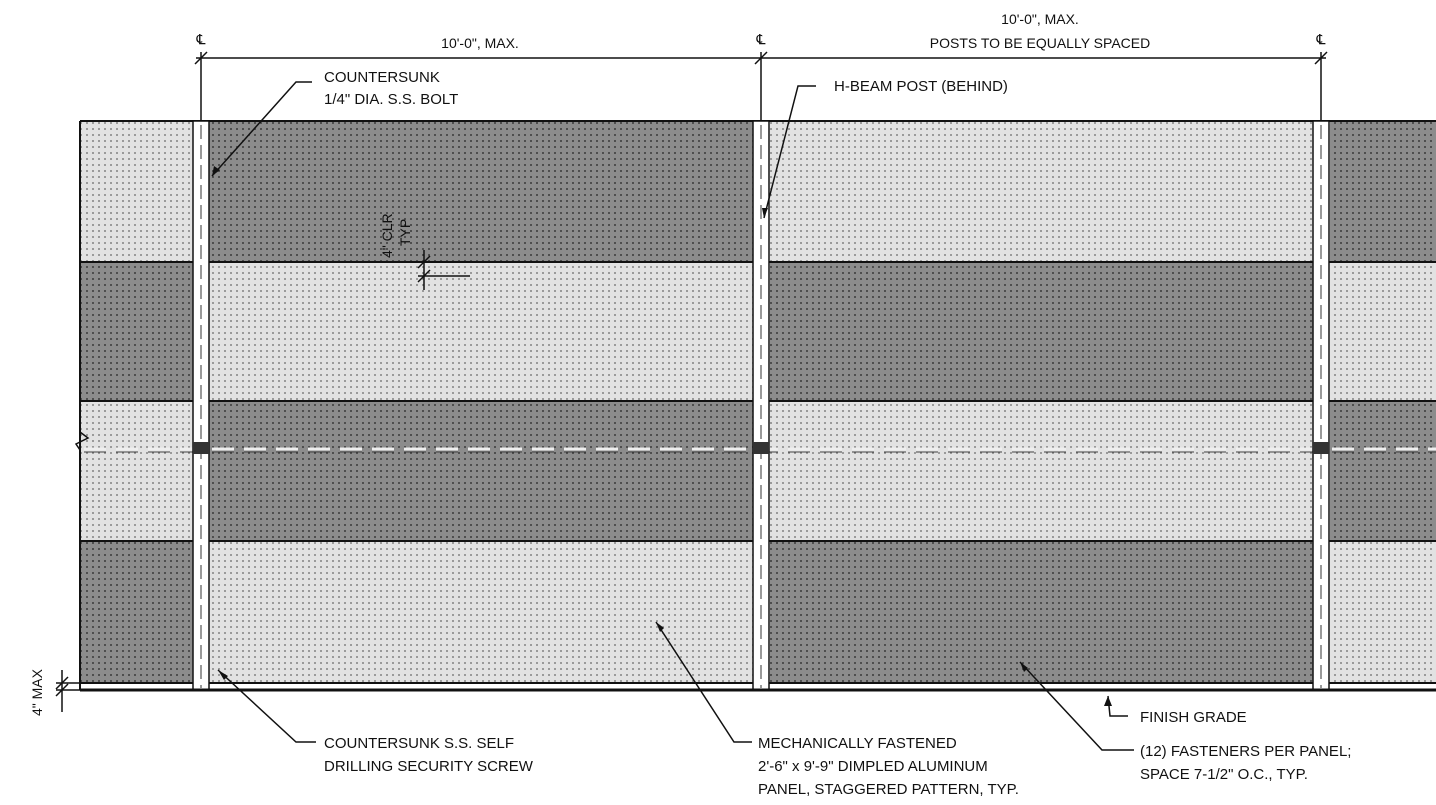  What do you see at coordinates (480, 43) in the screenshot?
I see `spacing-dimension-left: 10'-0", MAX.` at bounding box center [480, 43].